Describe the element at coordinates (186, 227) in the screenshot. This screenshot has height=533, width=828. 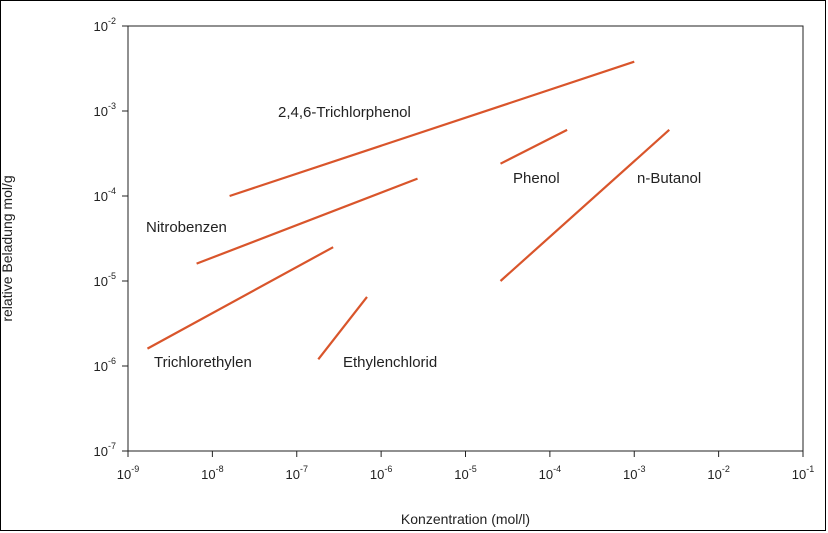
I see `series-label-nitrobenzen: Nitrobenzen` at that location.